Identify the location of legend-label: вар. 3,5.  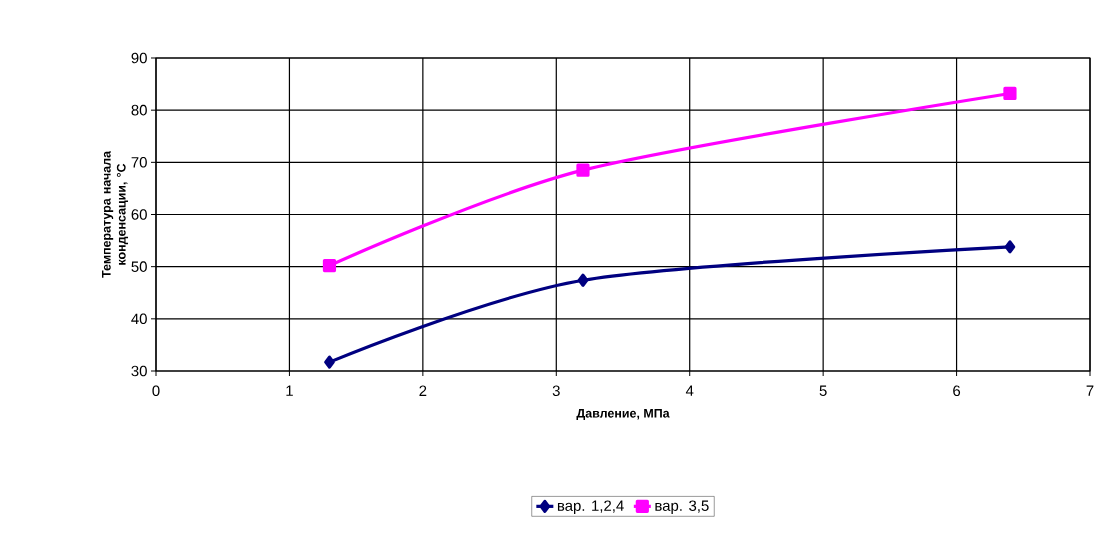
(682, 507).